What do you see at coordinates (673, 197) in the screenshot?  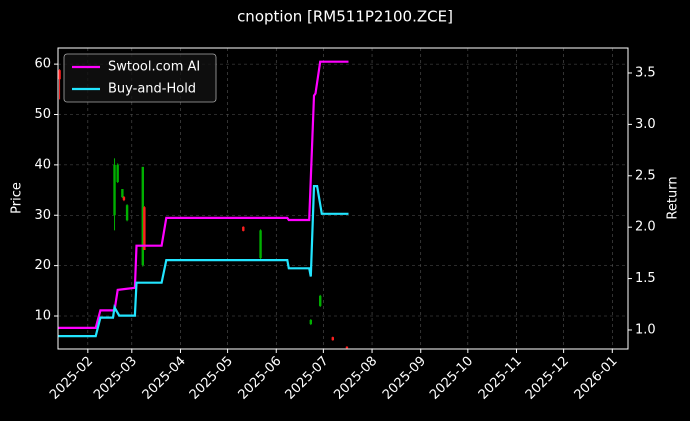 I see `y2-axis-label: Return` at bounding box center [673, 197].